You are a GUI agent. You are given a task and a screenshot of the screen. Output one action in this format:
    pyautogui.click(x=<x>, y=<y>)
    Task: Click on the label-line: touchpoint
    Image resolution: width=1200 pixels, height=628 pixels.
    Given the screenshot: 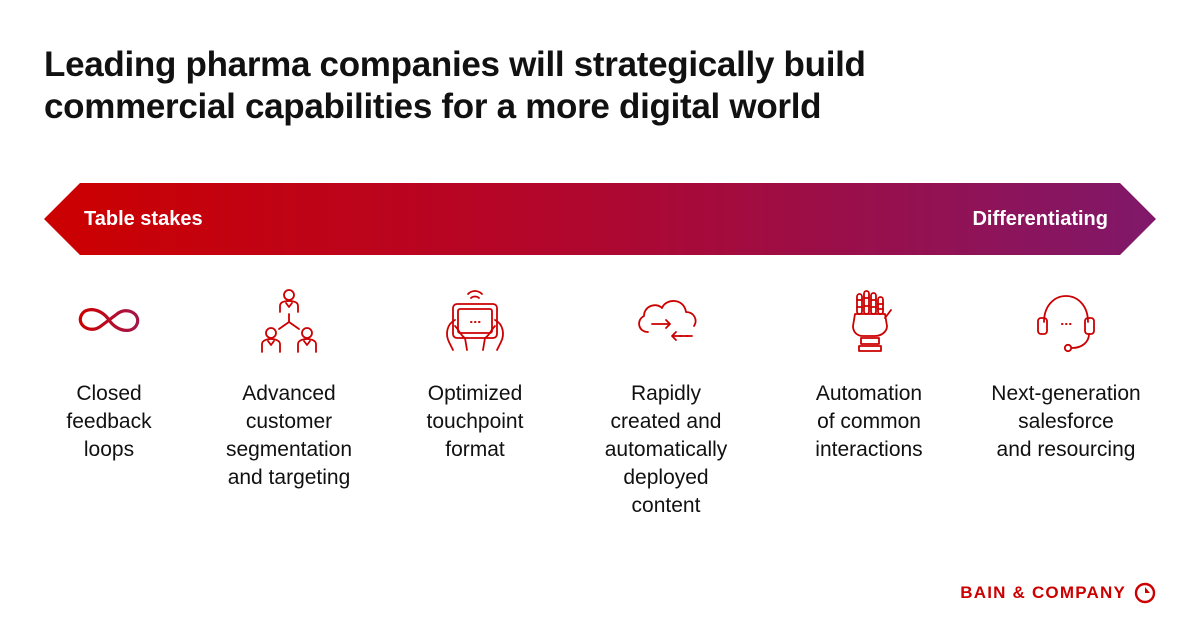 What is the action you would take?
    pyautogui.click(x=475, y=421)
    